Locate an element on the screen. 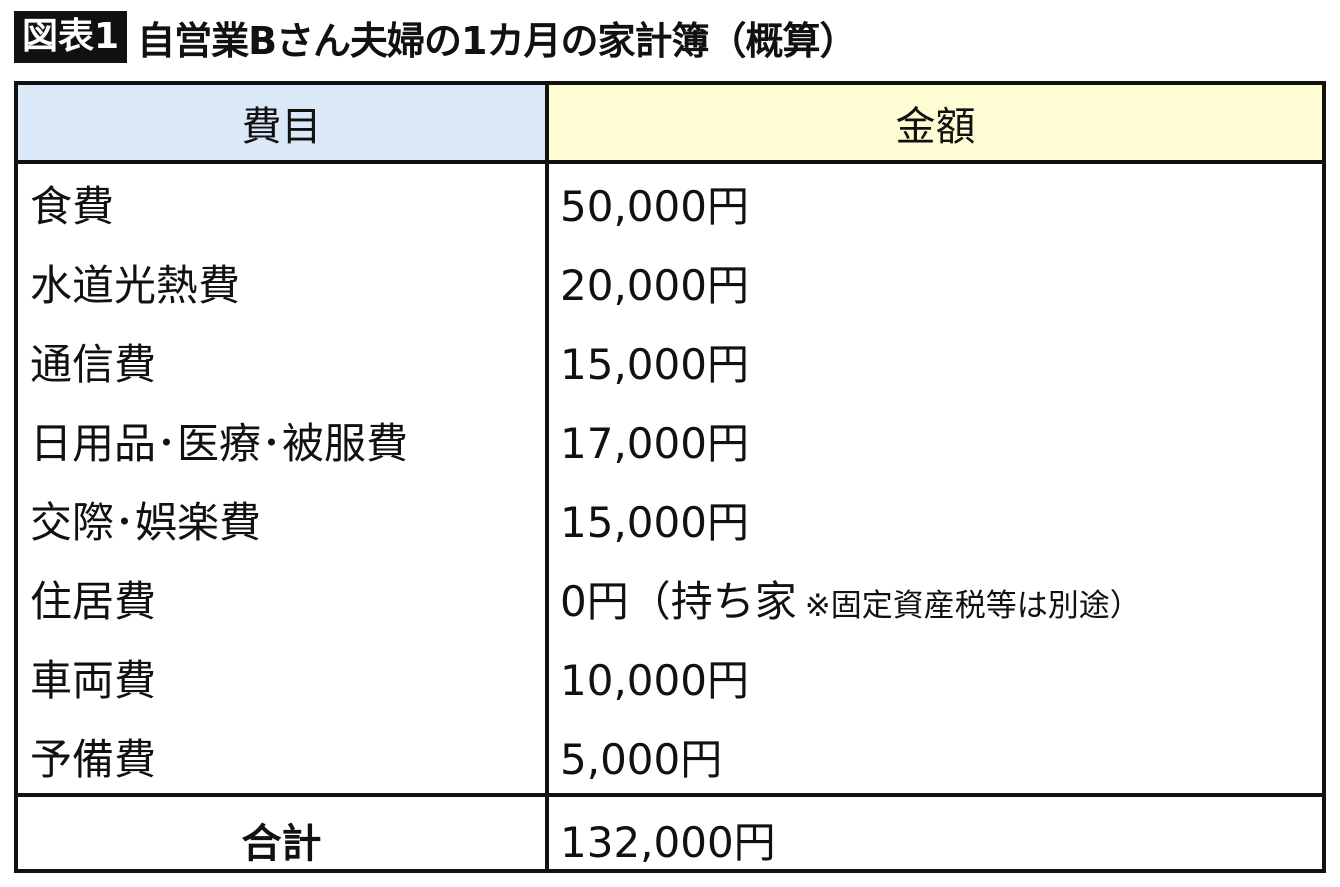 The image size is (1340, 887). amount-value: 10,000円 is located at coordinates (654, 680).